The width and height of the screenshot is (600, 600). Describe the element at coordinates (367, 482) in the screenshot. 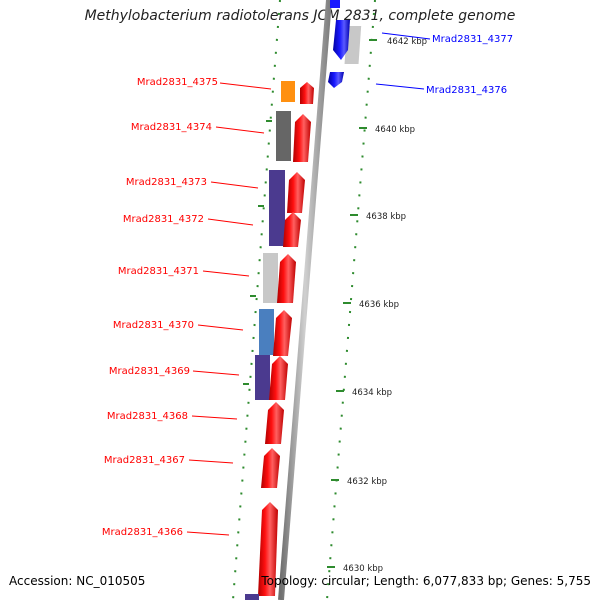

I see `scale-tick-label: 4632 kbp` at that location.